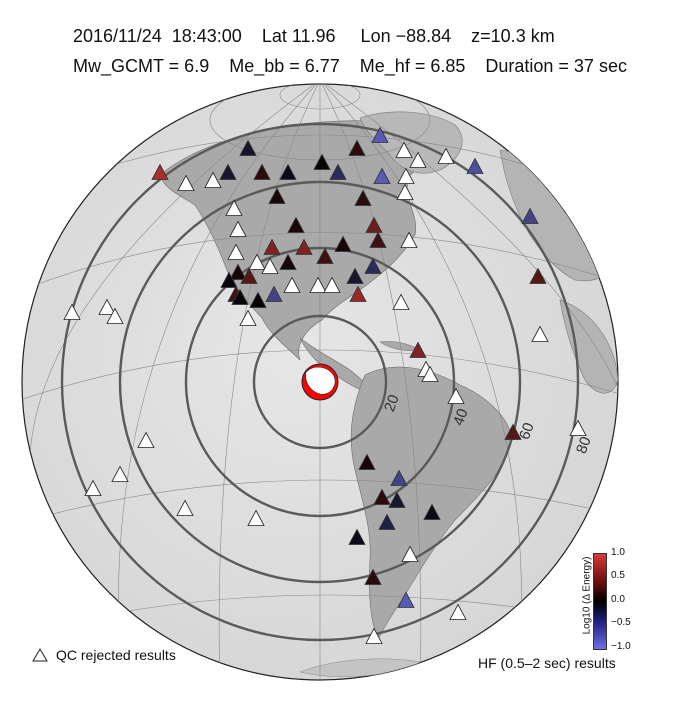  I want to click on colorbar-tick: 1.0, so click(618, 552).